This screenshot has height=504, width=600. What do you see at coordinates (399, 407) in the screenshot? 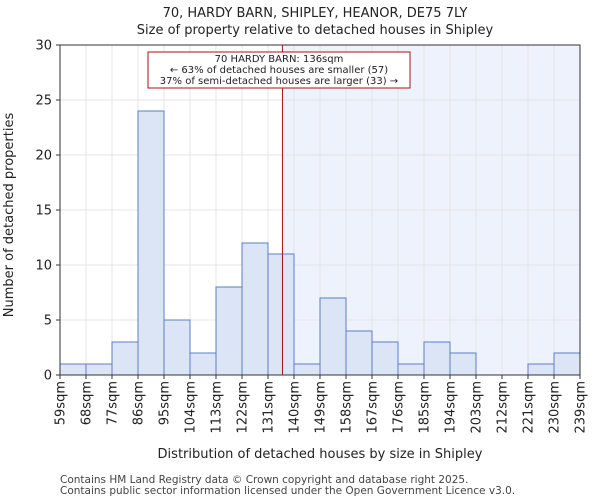
I see `x-tick-label-176sqm: 176sqm` at bounding box center [399, 407].